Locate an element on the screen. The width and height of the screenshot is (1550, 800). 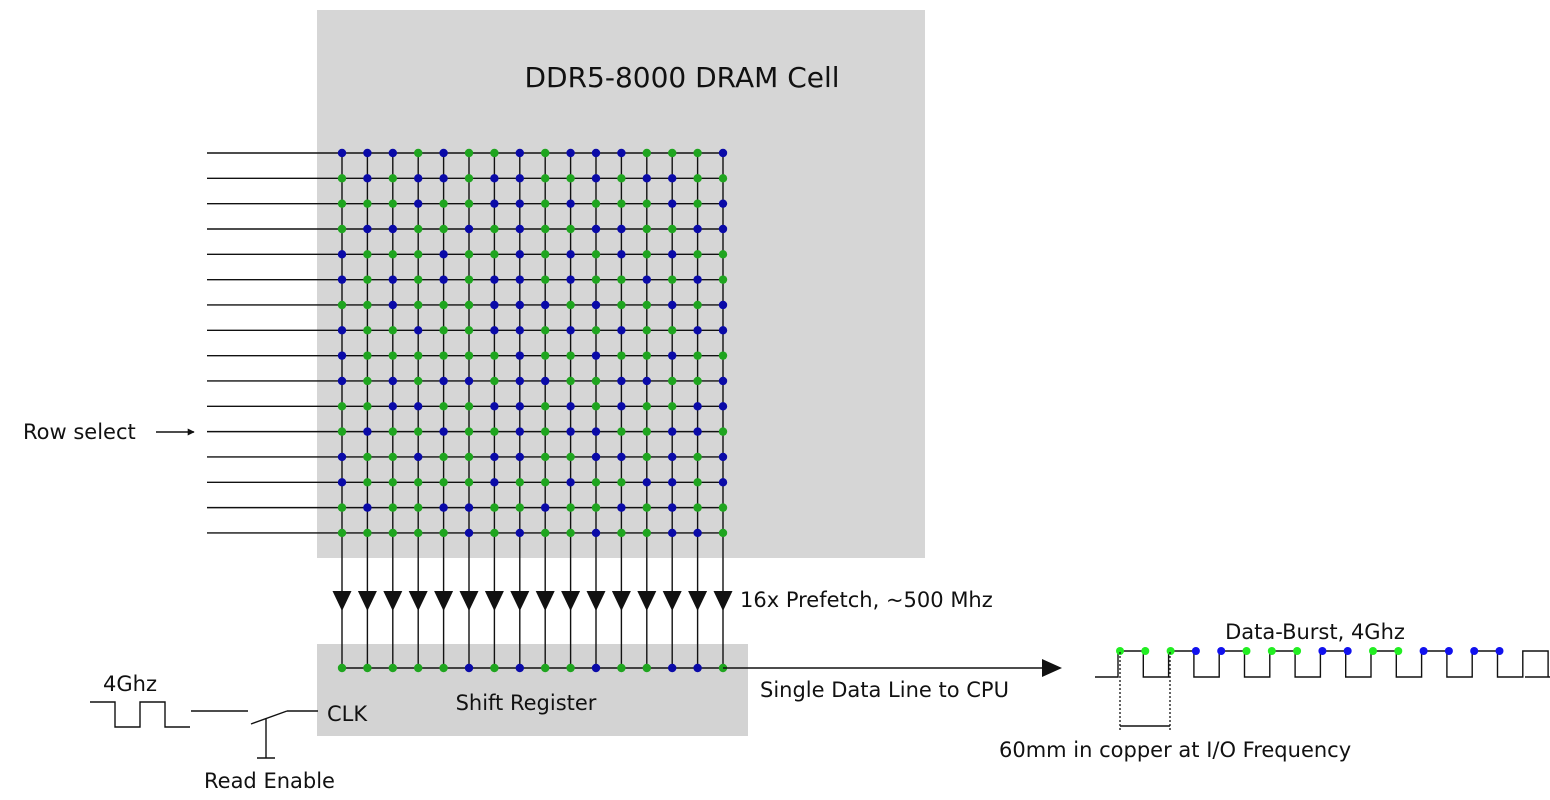
prefetch-label: 16x Prefetch, ~500 Mhz is located at coordinates (866, 600).